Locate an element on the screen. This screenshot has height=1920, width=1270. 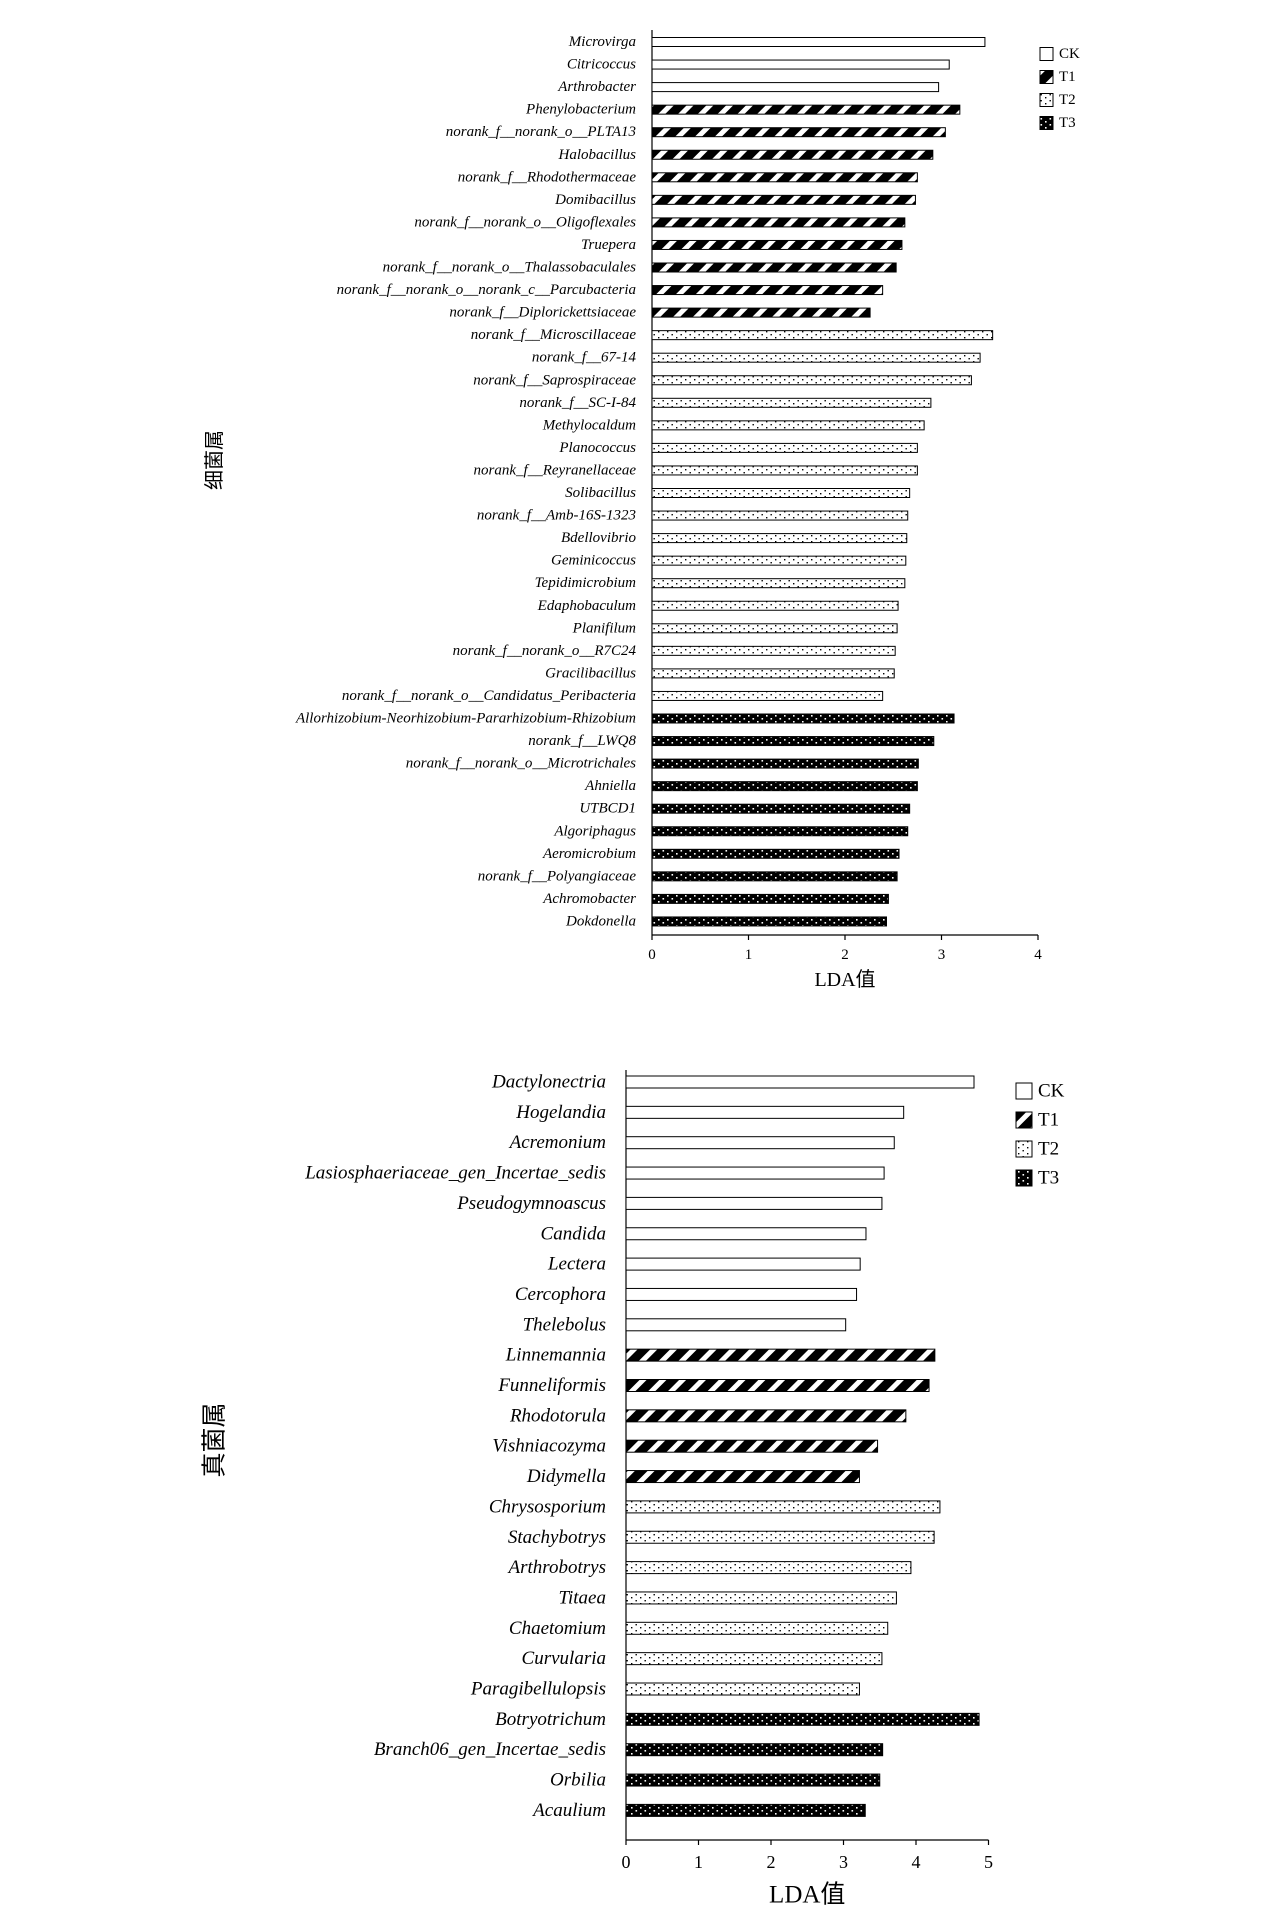
category-label: Branch06_gen_Incertae_sedis is located at coordinates (490, 1749).